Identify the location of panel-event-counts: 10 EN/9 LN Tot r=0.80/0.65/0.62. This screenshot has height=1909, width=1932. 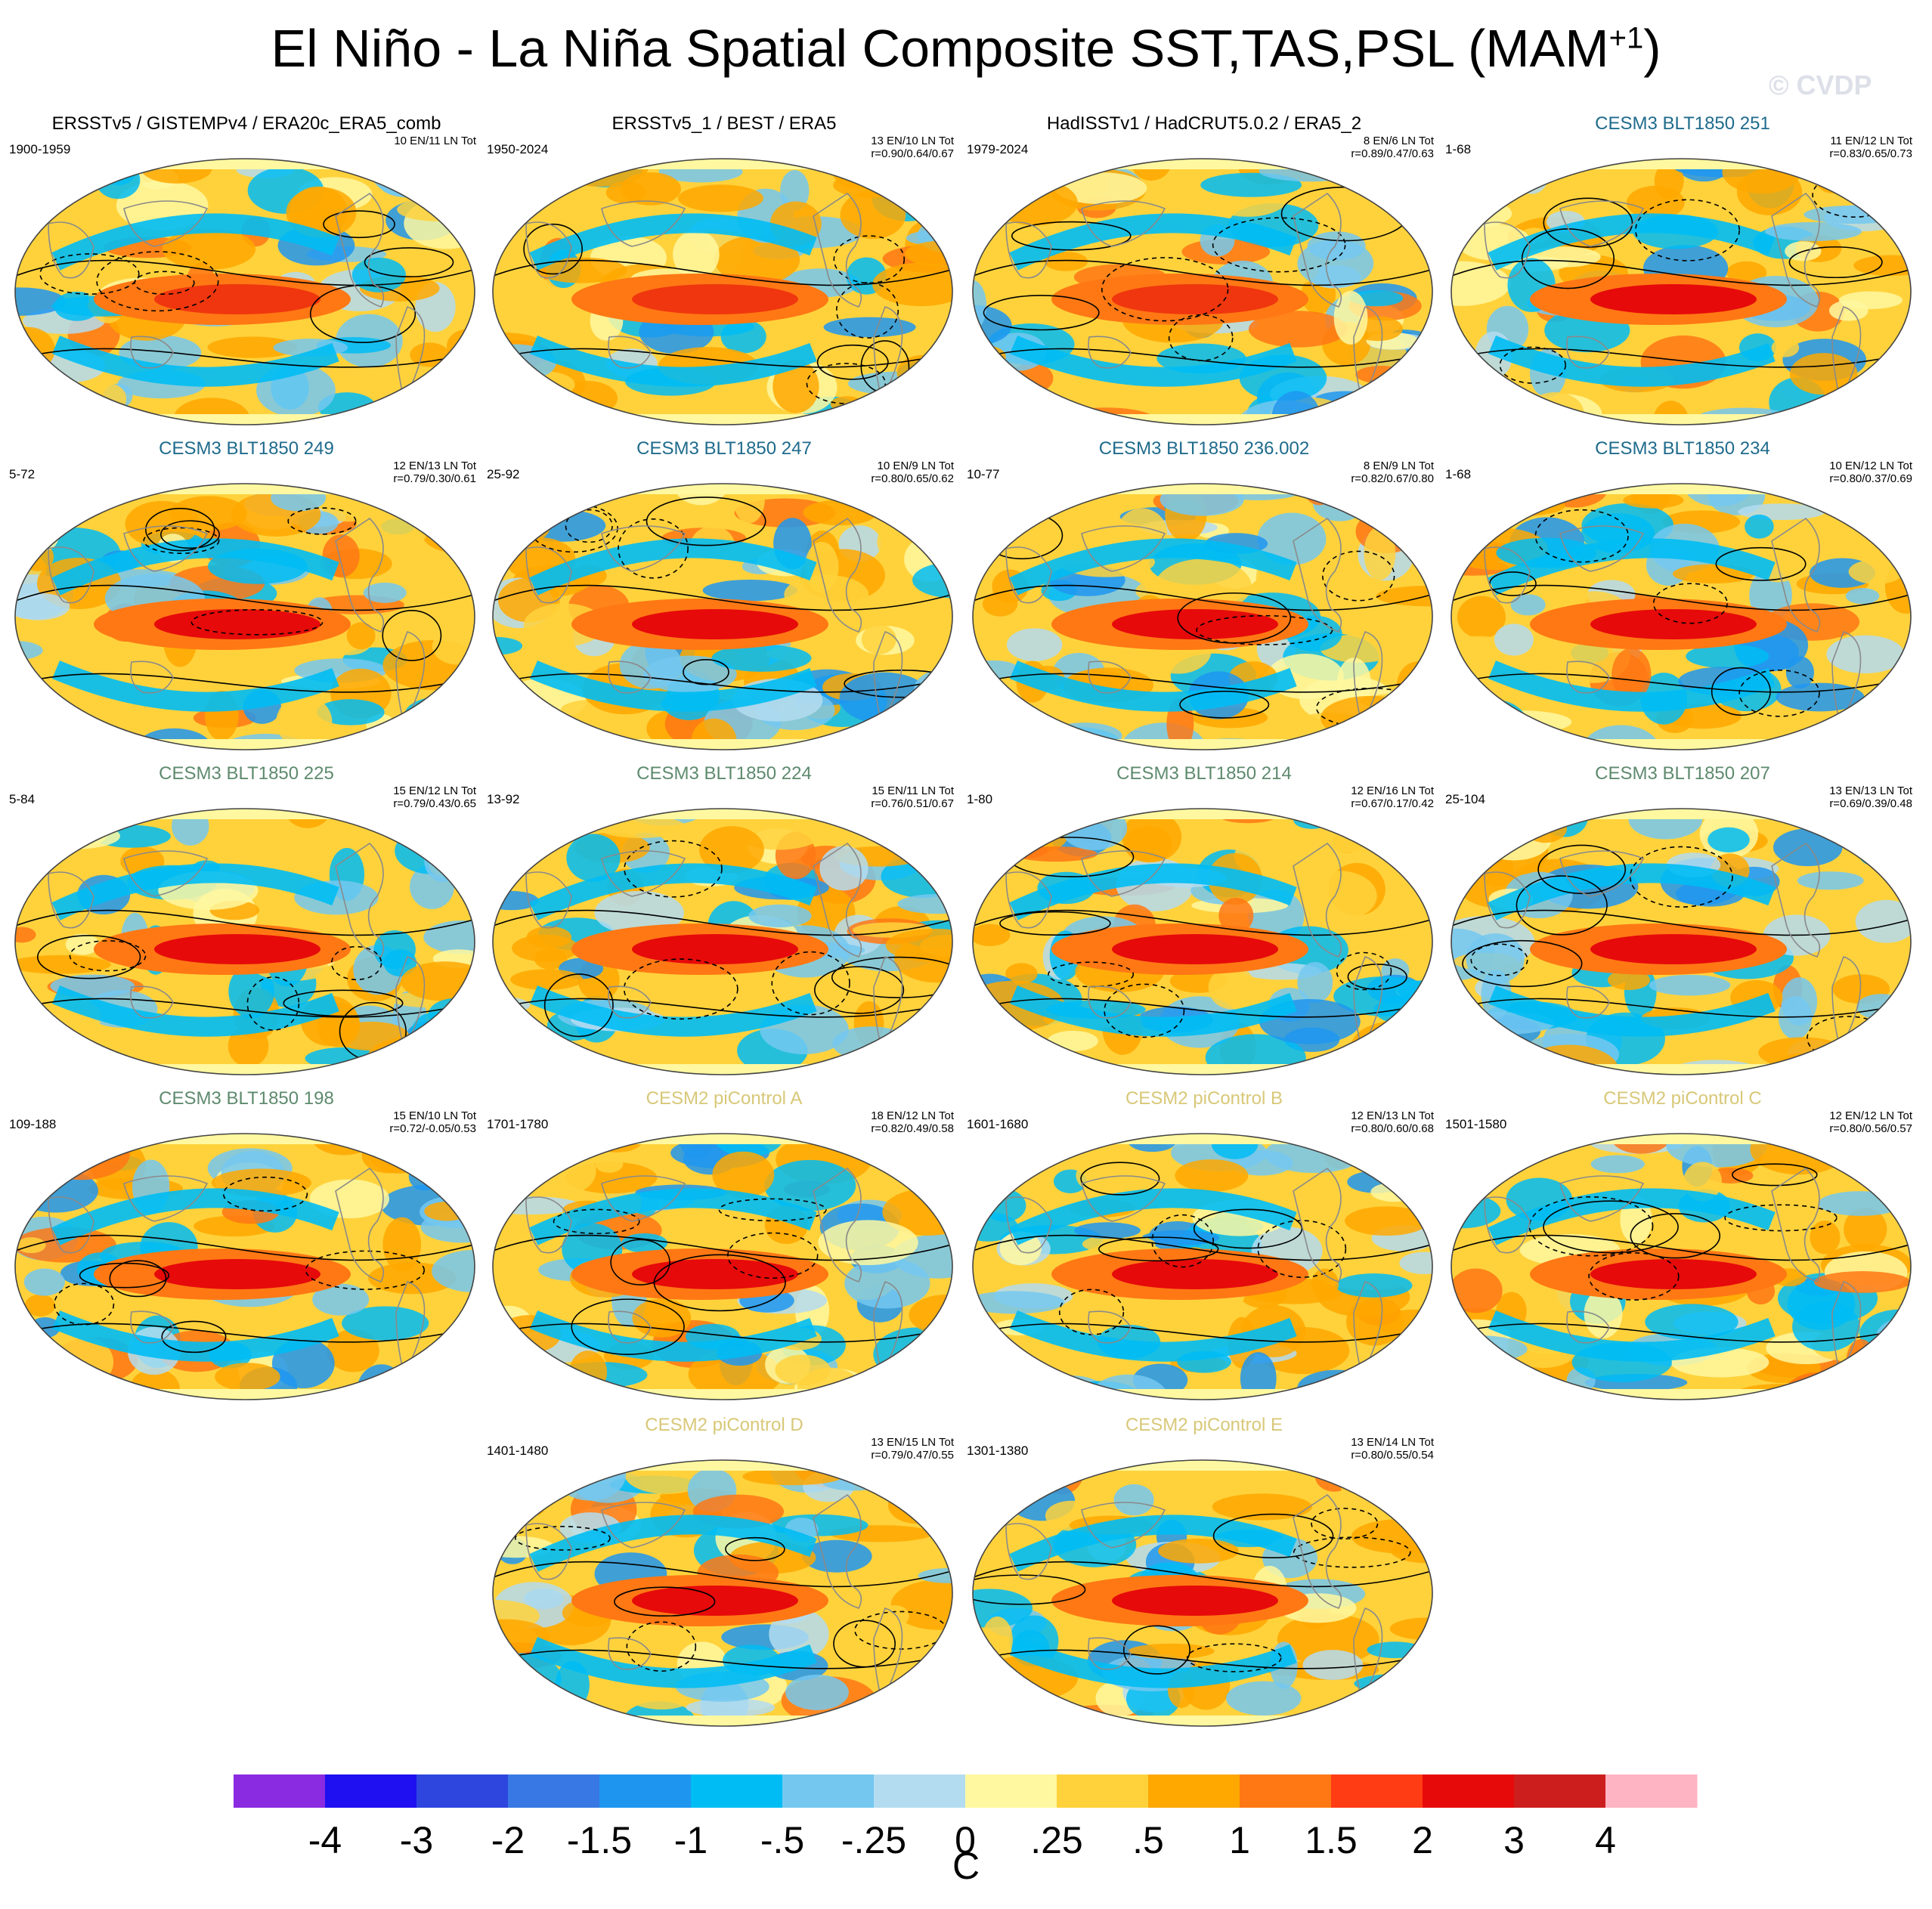
(912, 472).